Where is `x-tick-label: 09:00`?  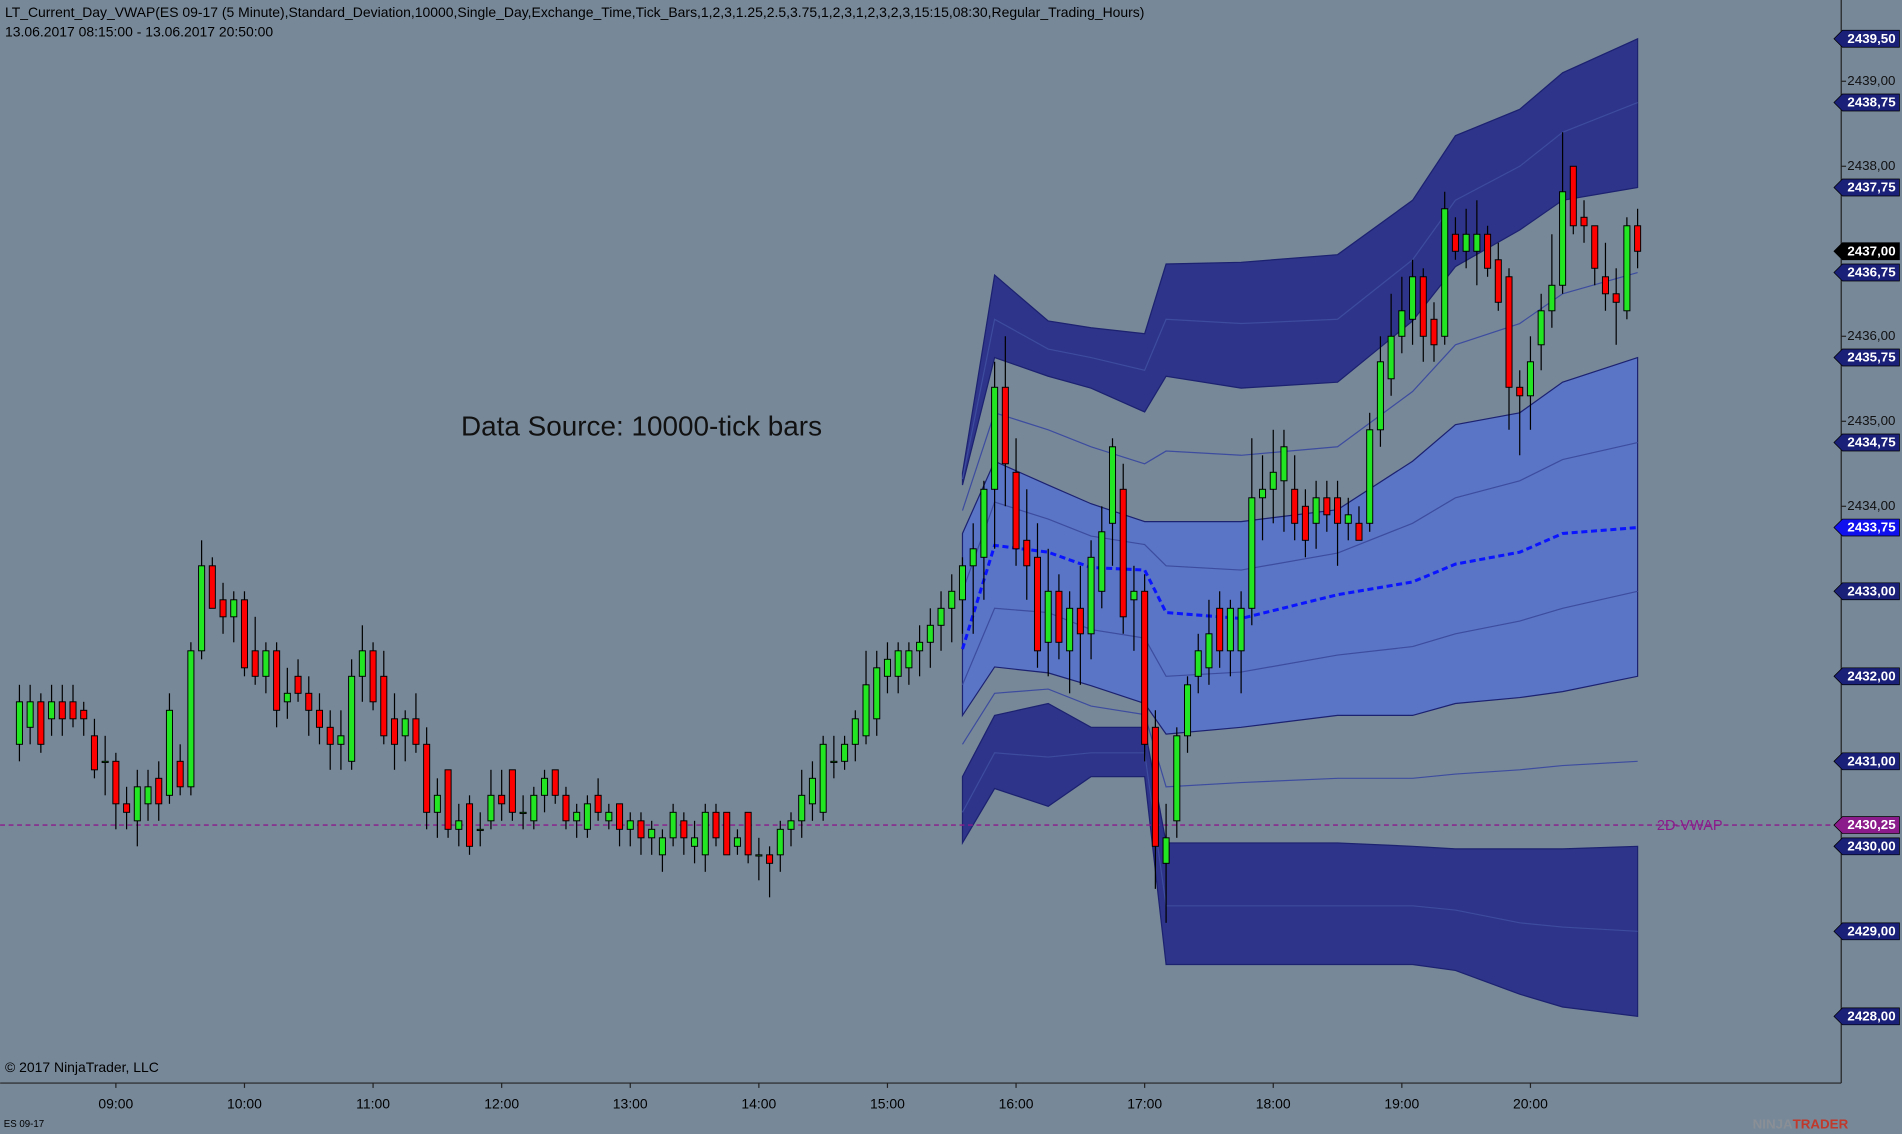
x-tick-label: 09:00 is located at coordinates (115, 1104).